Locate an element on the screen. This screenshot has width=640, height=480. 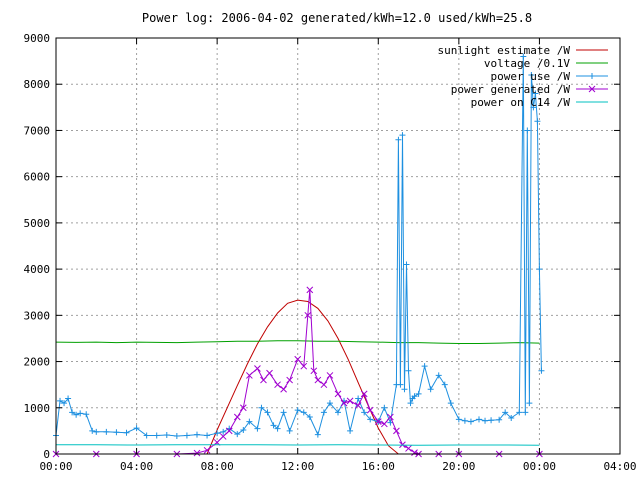
legend-label: power use /W is located at coordinates (531, 76).